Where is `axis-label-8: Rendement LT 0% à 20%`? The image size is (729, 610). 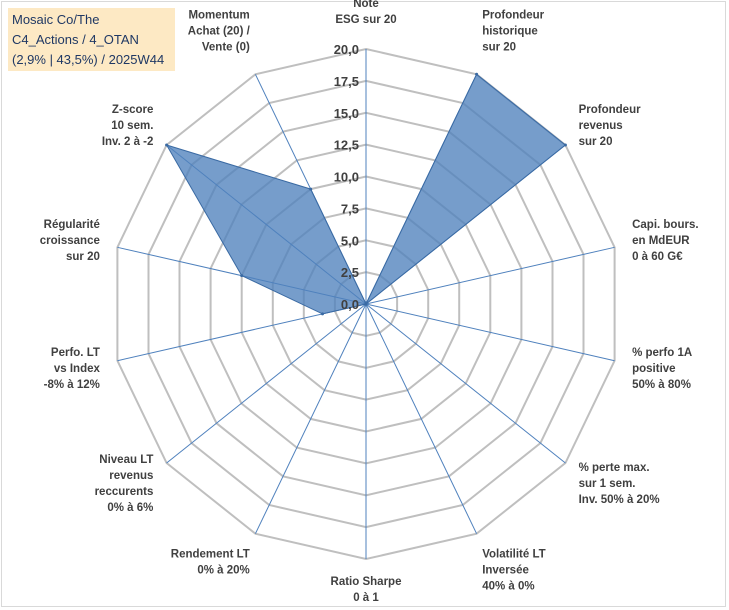 axis-label-8: Rendement LT 0% à 20% is located at coordinates (210, 563).